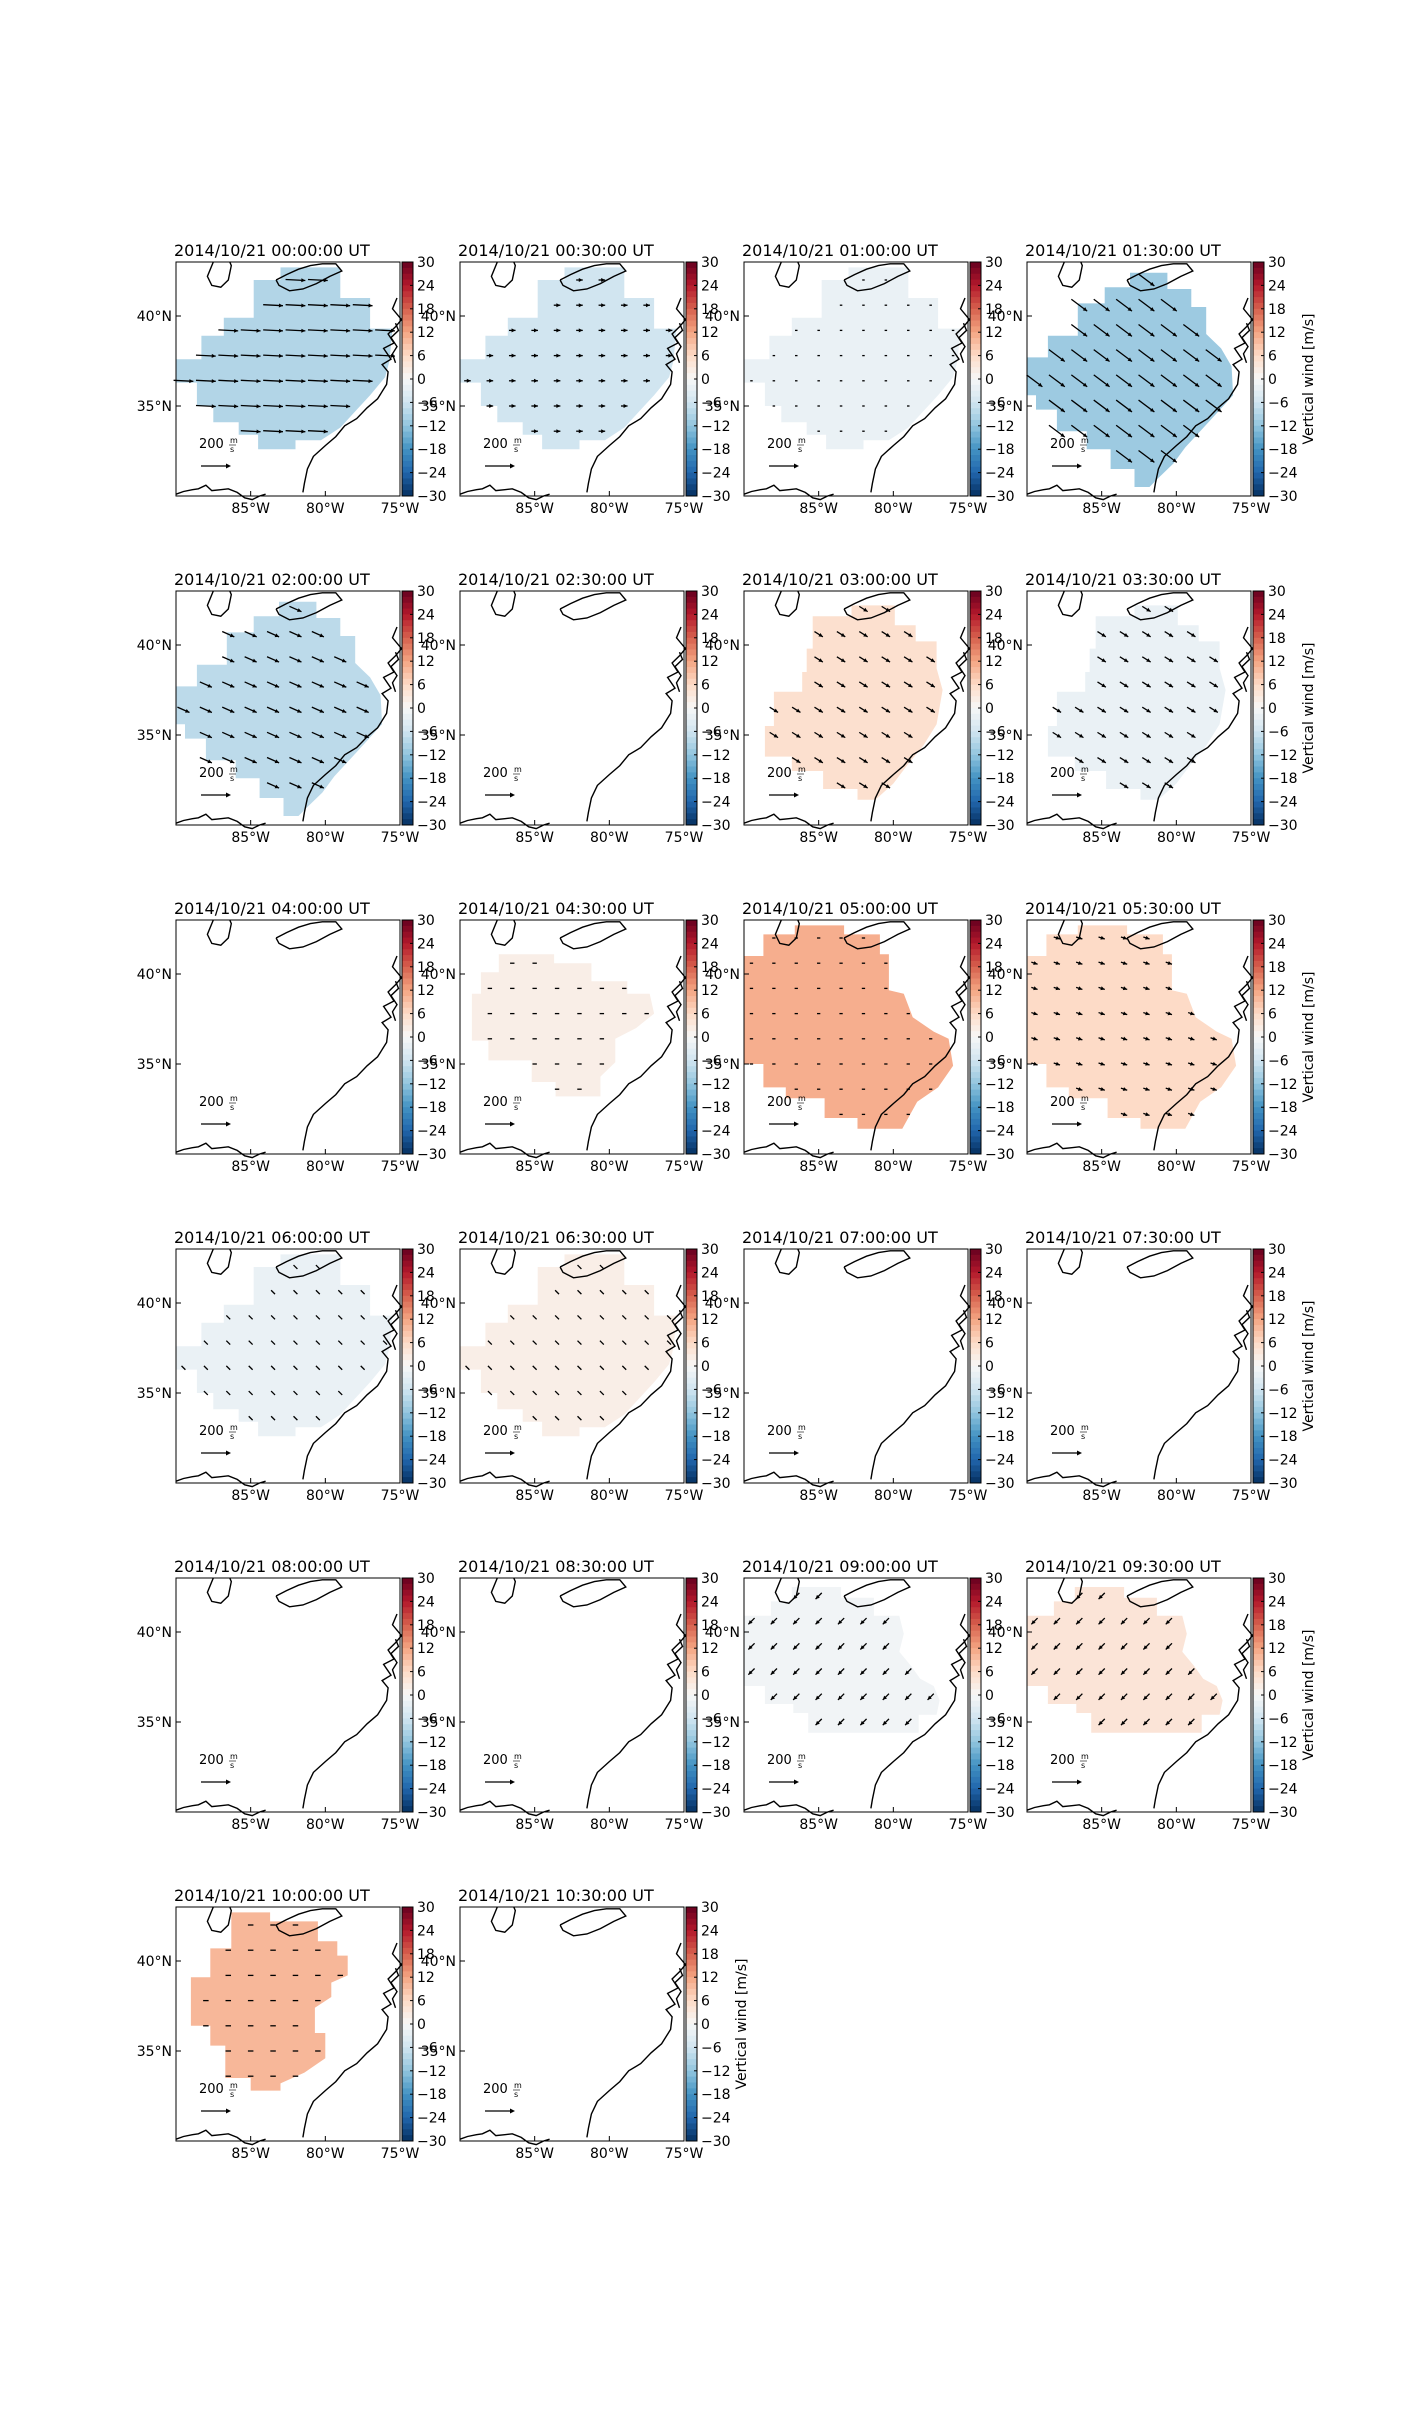 The width and height of the screenshot is (1410, 2410). What do you see at coordinates (563, 1025) in the screenshot?
I see `vertical-wind-field` at bounding box center [563, 1025].